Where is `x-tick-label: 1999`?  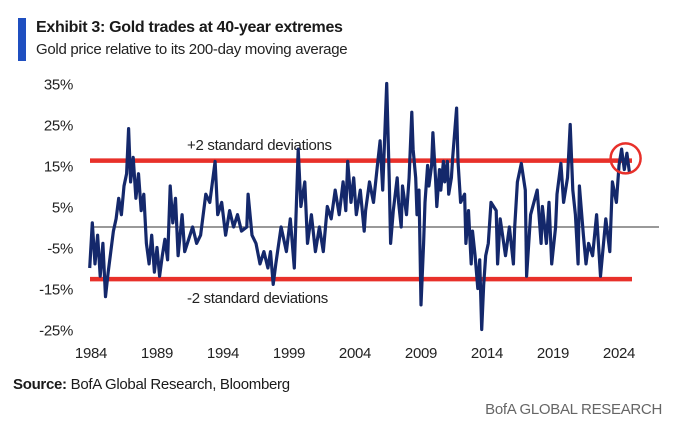
x-tick-label: 1999 is located at coordinates (289, 353).